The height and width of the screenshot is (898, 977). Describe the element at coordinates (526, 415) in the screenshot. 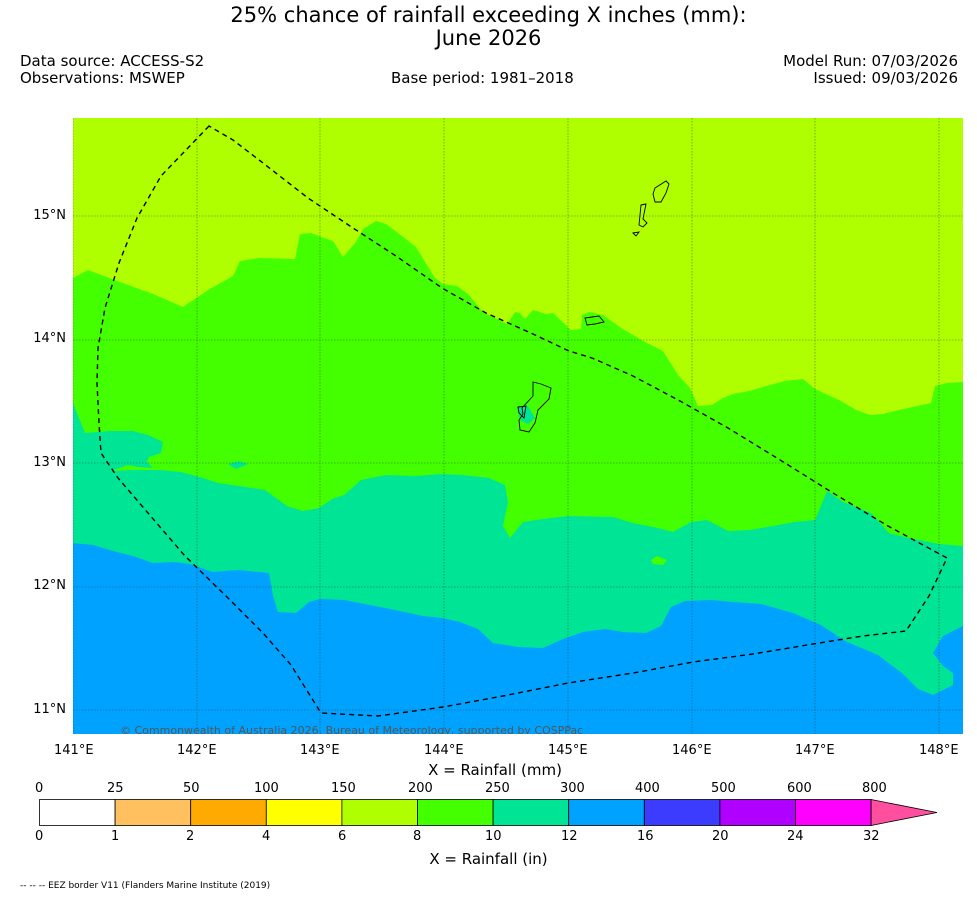

I see `teal-patch-guam` at that location.